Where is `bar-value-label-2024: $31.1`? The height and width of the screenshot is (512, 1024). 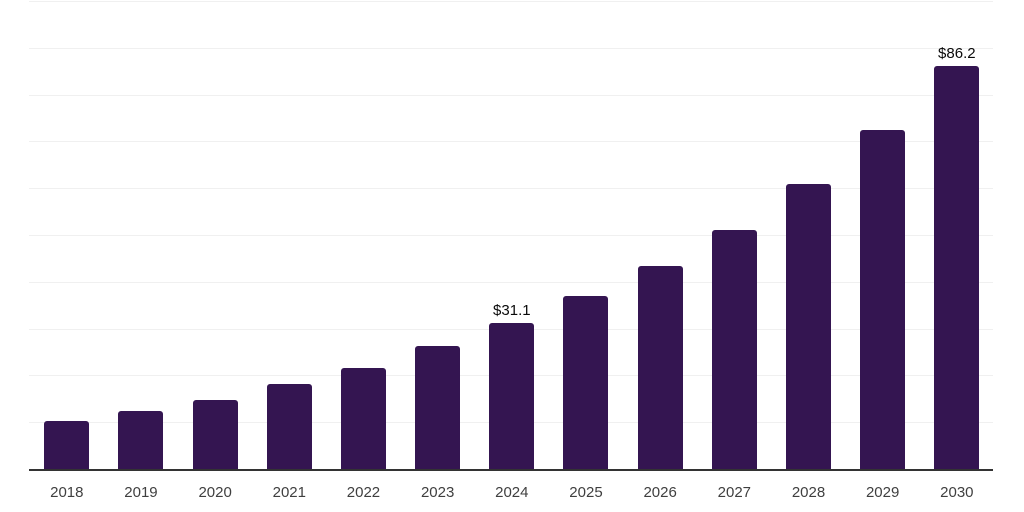
bar-value-label-2024: $31.1 is located at coordinates (512, 311).